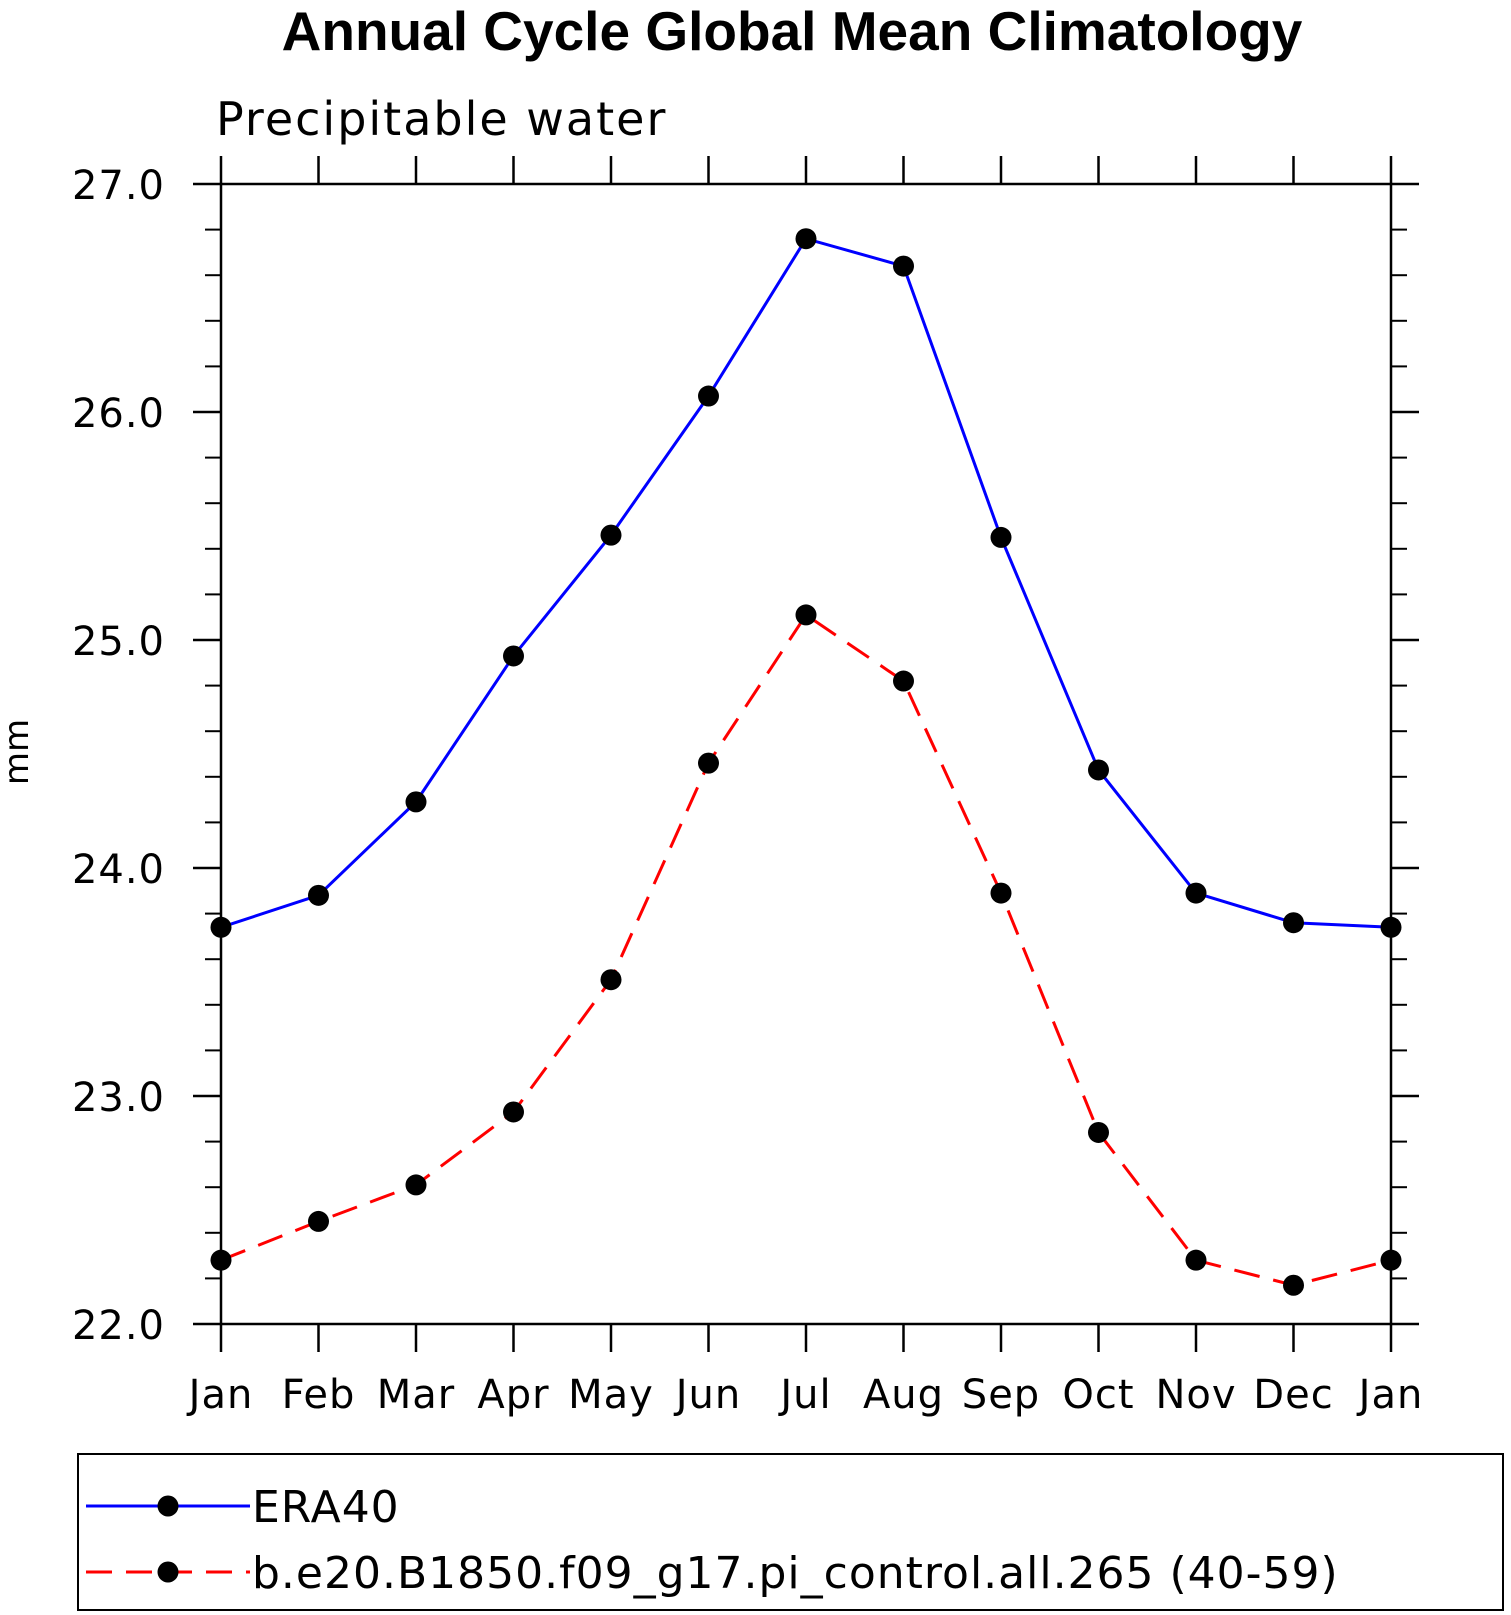  I want to click on x-tick-label: Feb, so click(319, 1395).